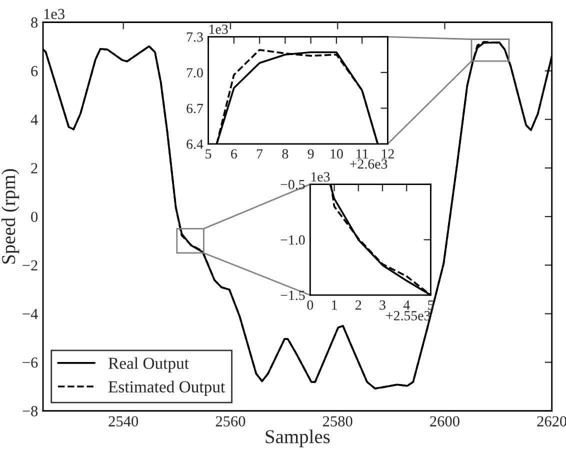 This screenshot has height=454, width=566. Describe the element at coordinates (167, 388) in the screenshot. I see `legend-label: Estimated Output` at that location.